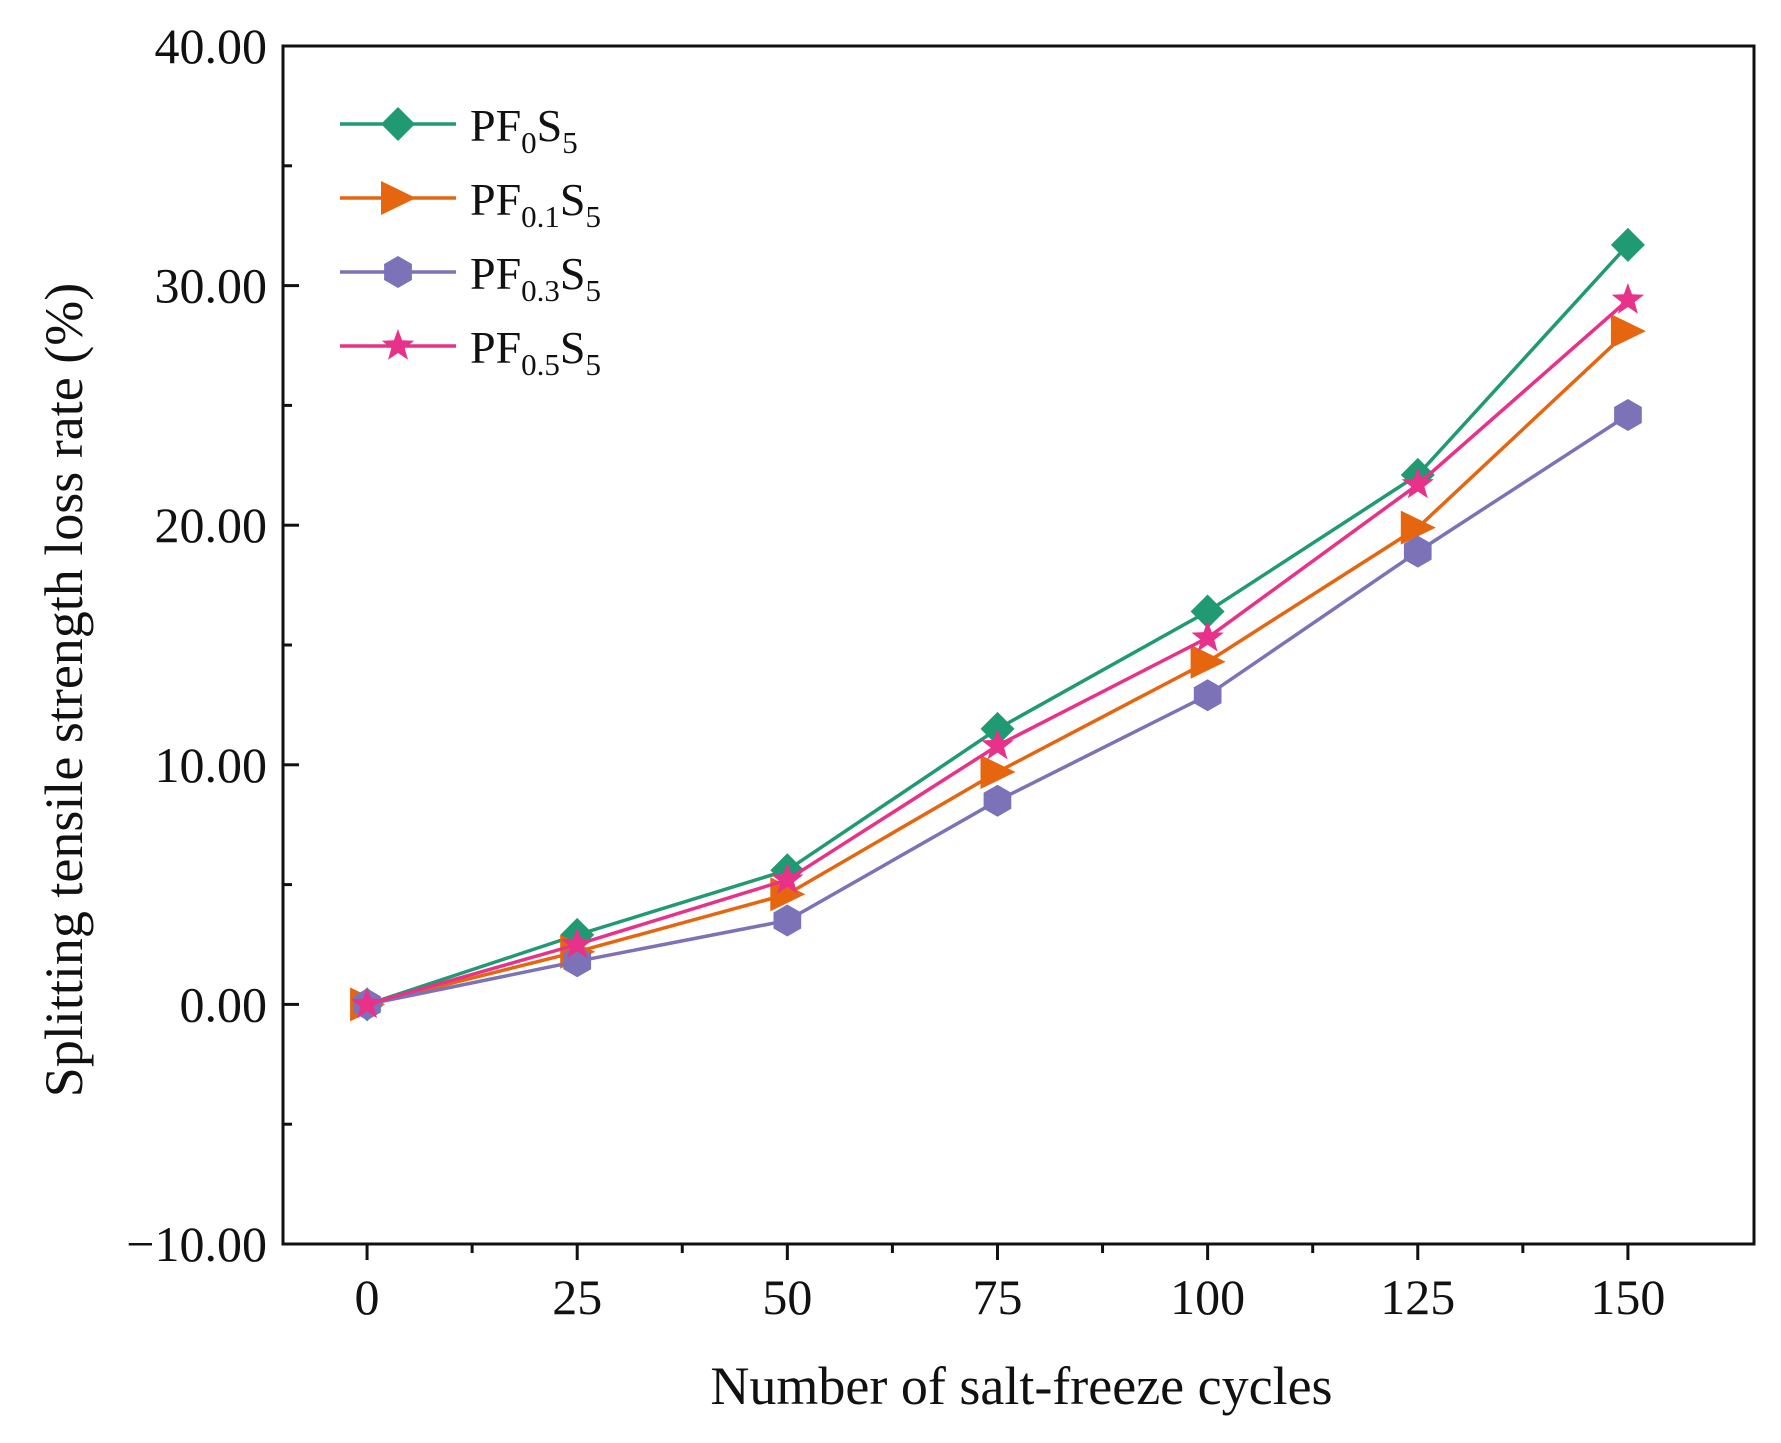 This screenshot has width=1781, height=1443. Describe the element at coordinates (224, 1004) in the screenshot. I see `y-tick-label: 0.00` at that location.